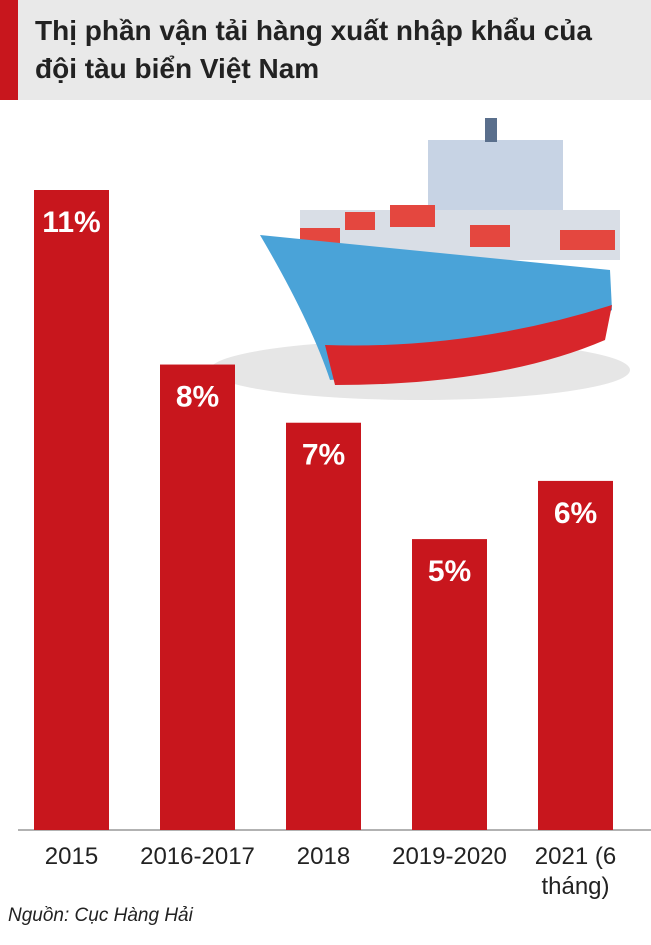 The image size is (651, 945). Describe the element at coordinates (575, 871) in the screenshot. I see `x-tick-label: 2021 (6 tháng)` at that location.